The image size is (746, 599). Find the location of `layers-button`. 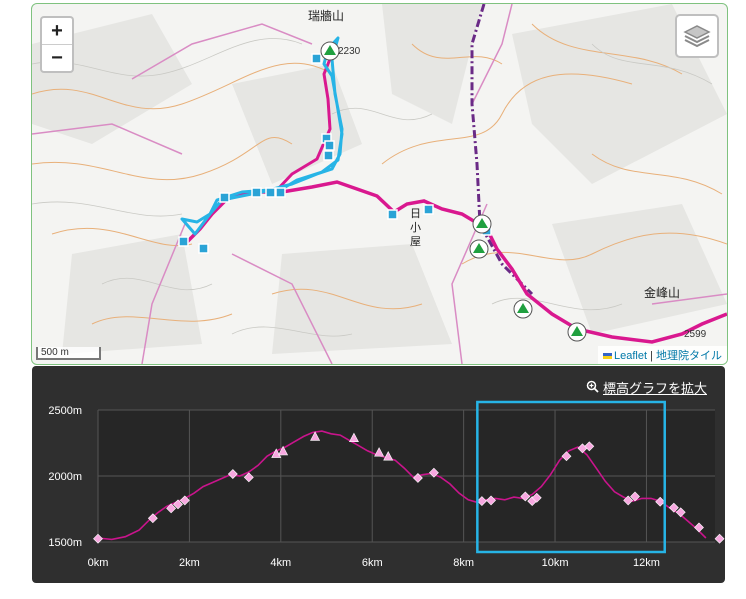

layers-button is located at coordinates (697, 36).